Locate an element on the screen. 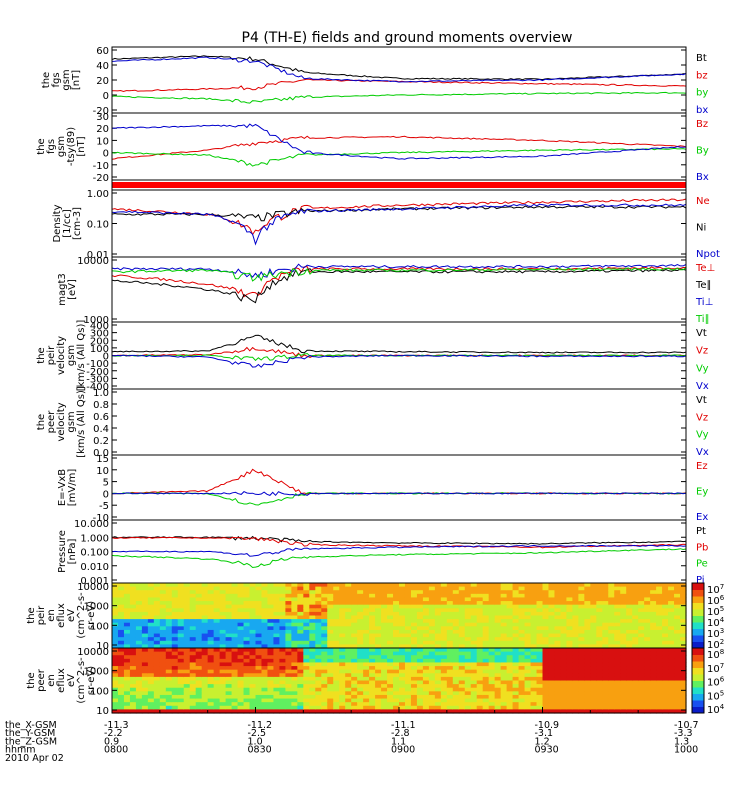  series-line-Pb is located at coordinates (399, 542).